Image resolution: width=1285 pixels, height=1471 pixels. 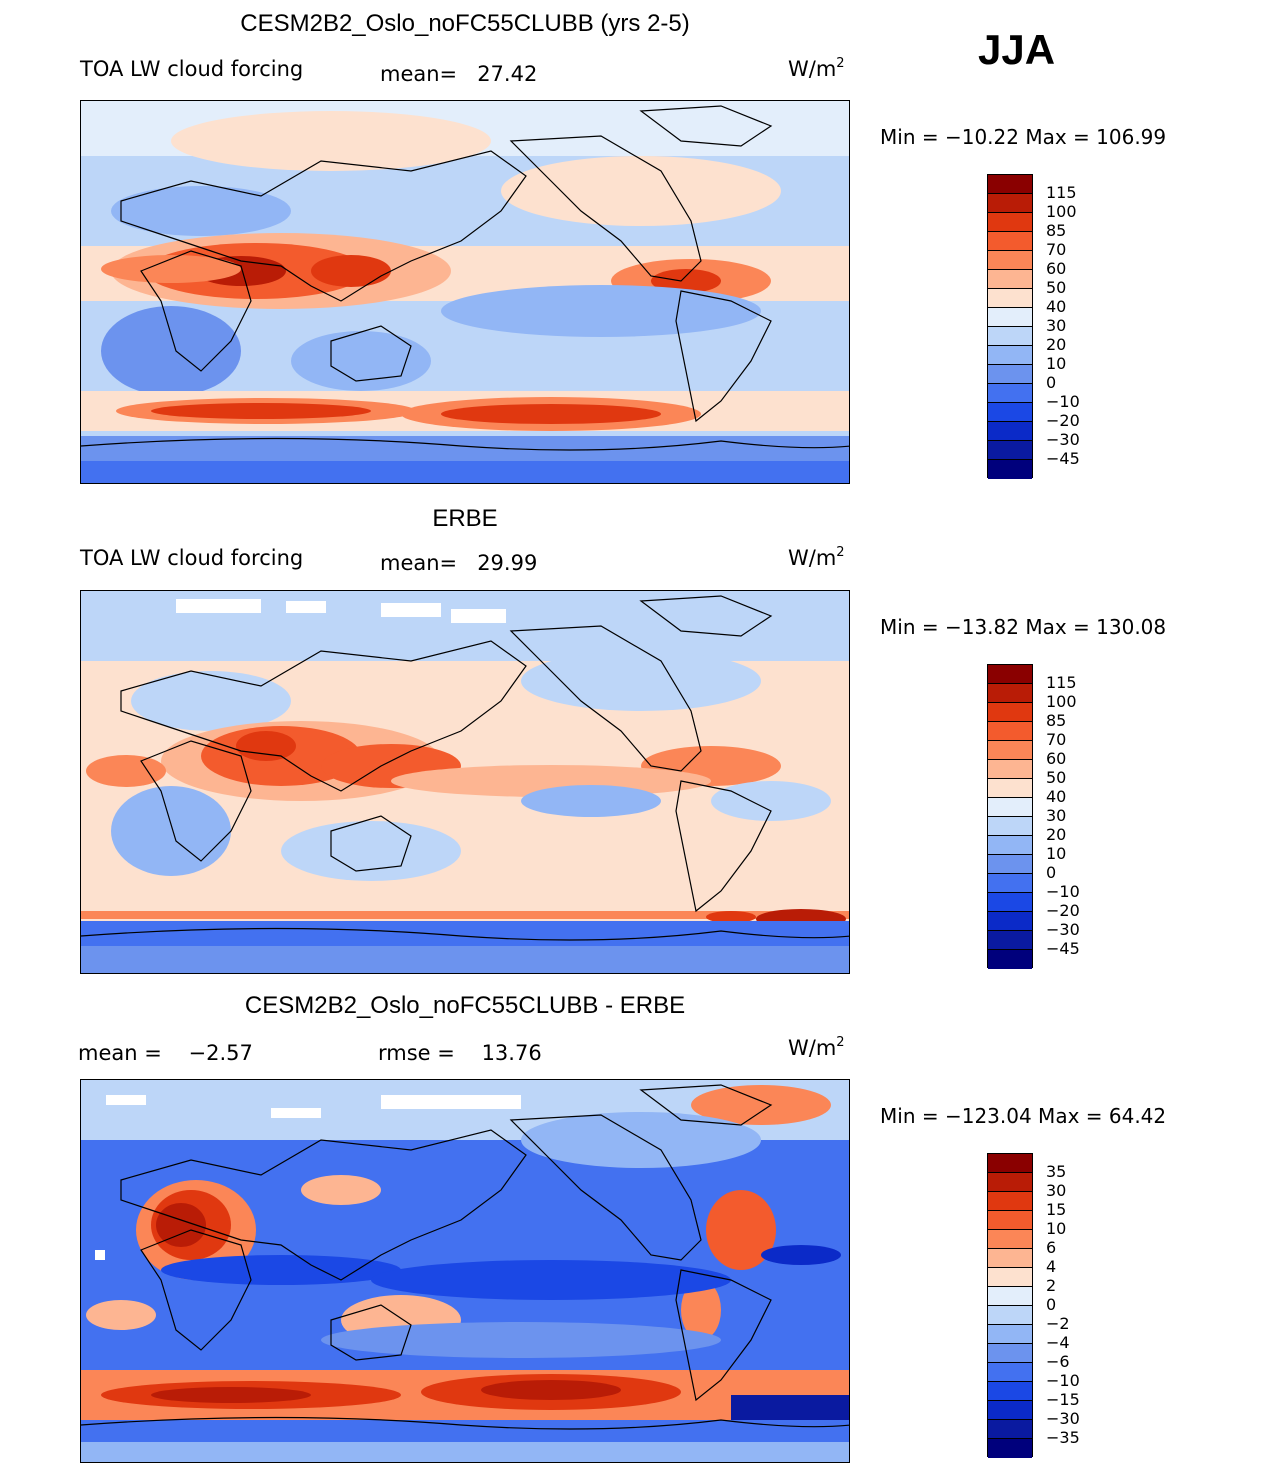 What do you see at coordinates (1056, 325) in the screenshot?
I see `panel1-colorbar-label: 30` at bounding box center [1056, 325].